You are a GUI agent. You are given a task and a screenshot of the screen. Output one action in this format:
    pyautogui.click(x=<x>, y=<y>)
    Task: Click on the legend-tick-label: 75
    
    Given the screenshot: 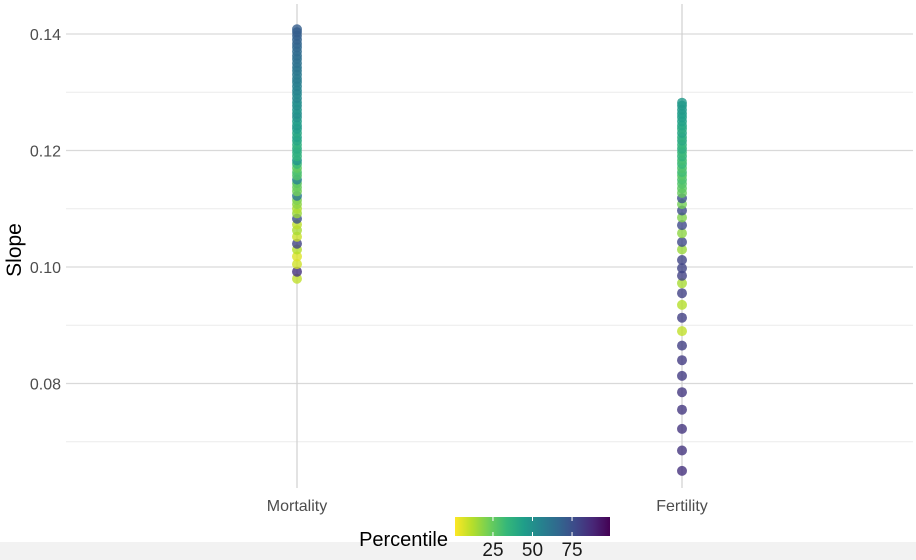 What is the action you would take?
    pyautogui.click(x=571, y=550)
    